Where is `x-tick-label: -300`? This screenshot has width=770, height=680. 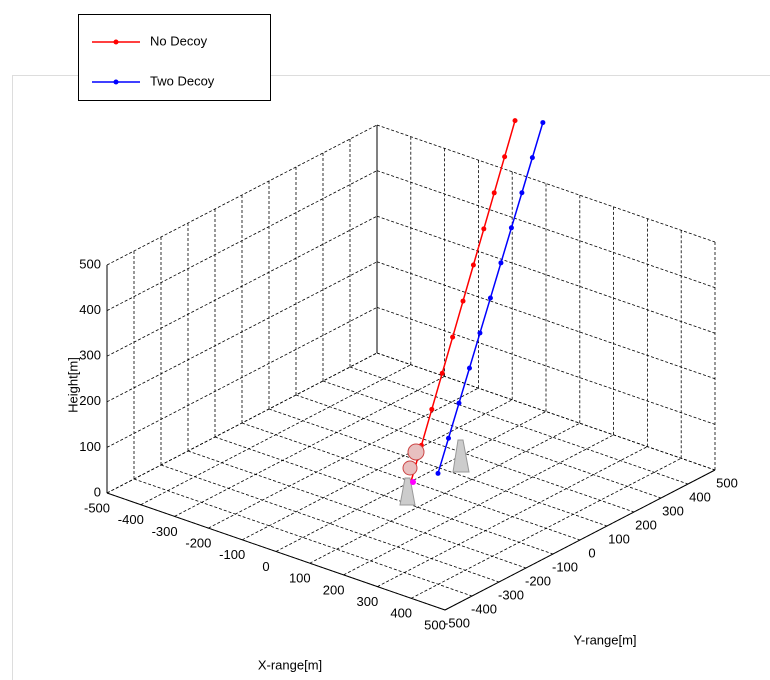 x-tick-label: -300 is located at coordinates (165, 531).